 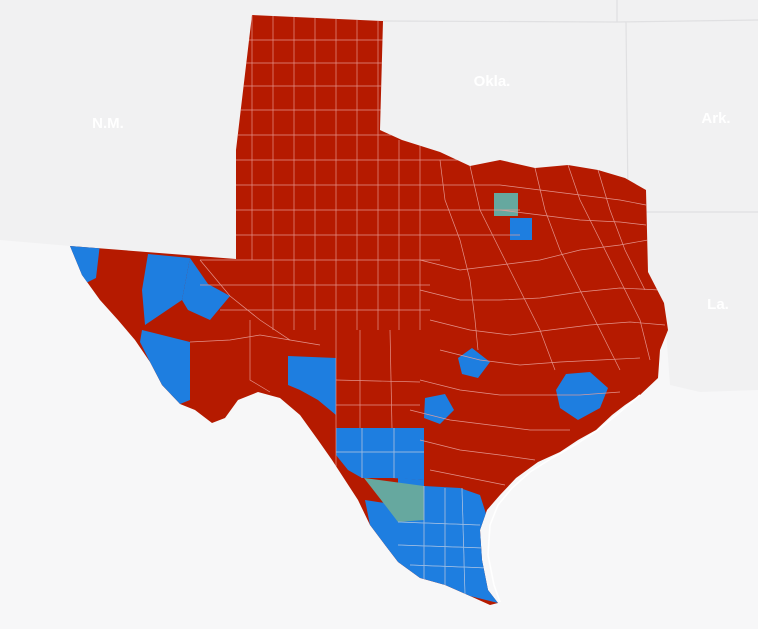 I want to click on county-el-paso, so click(x=85, y=262).